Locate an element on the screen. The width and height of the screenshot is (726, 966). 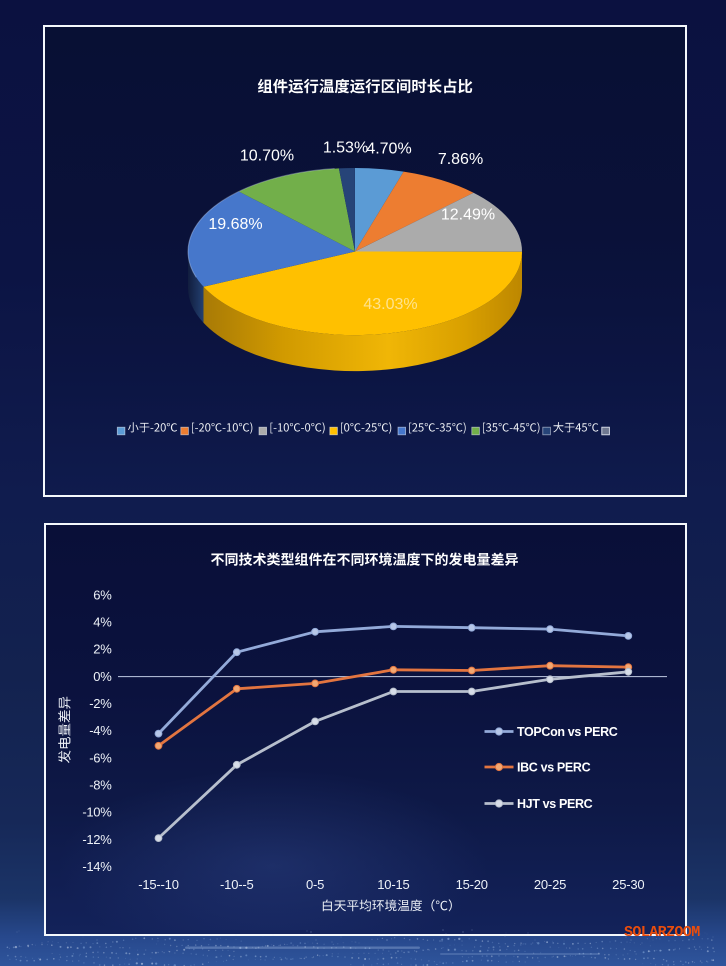
svg-text: 6% is located at coordinates (102, 594).